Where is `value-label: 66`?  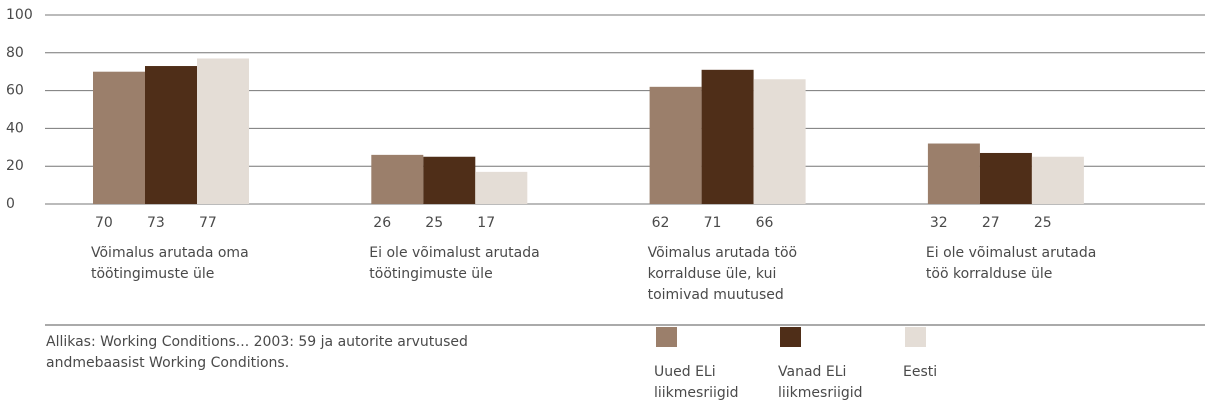
value-label: 66 is located at coordinates (765, 223).